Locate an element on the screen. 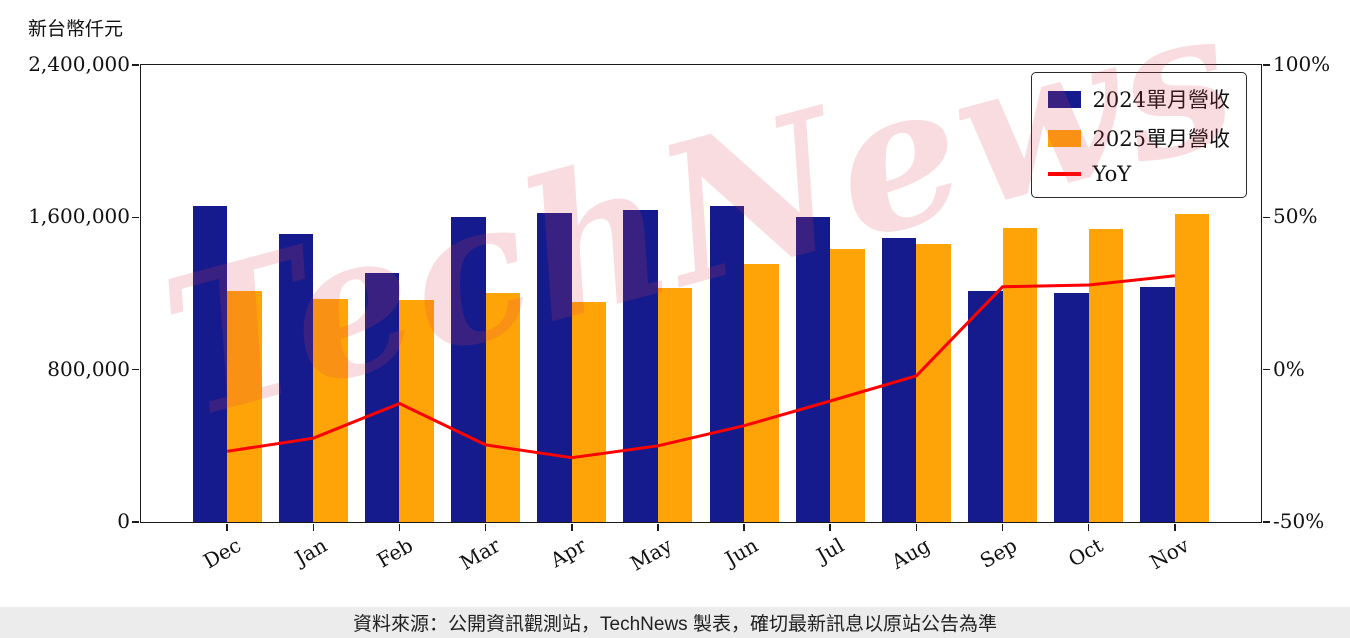  x-tick-mark-Jun is located at coordinates (744, 527).